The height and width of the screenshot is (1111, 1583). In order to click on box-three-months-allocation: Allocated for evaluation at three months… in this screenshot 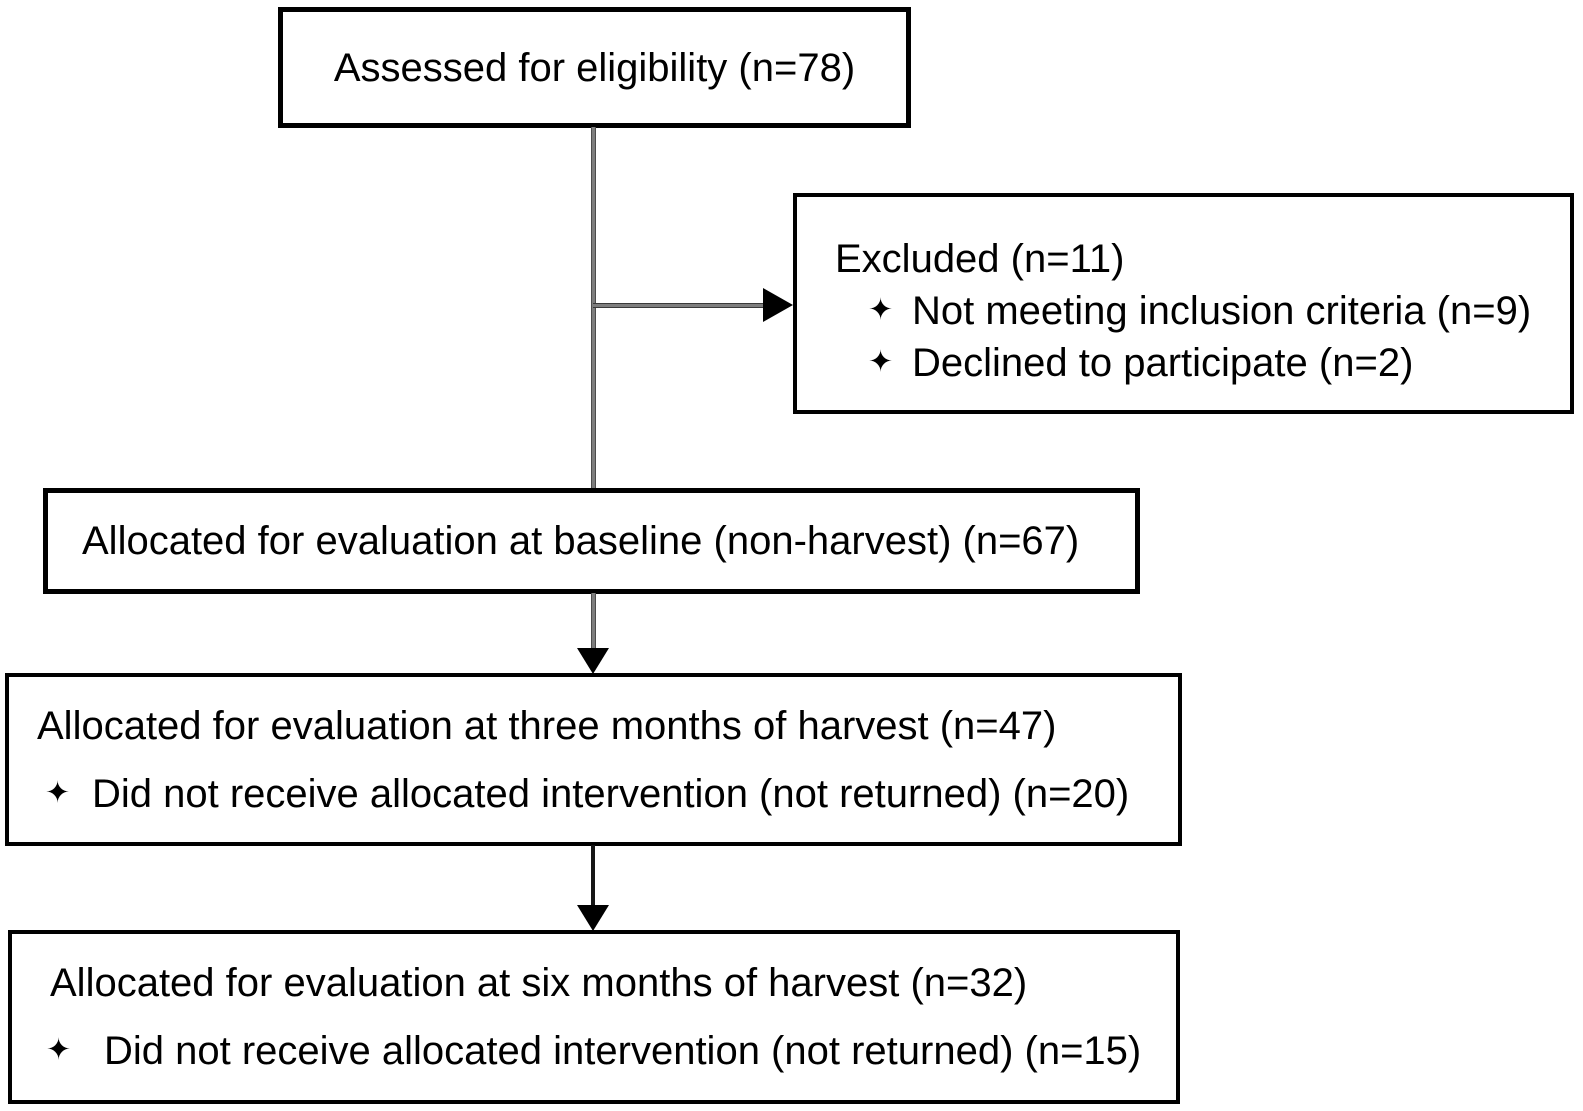, I will do `click(593, 759)`.